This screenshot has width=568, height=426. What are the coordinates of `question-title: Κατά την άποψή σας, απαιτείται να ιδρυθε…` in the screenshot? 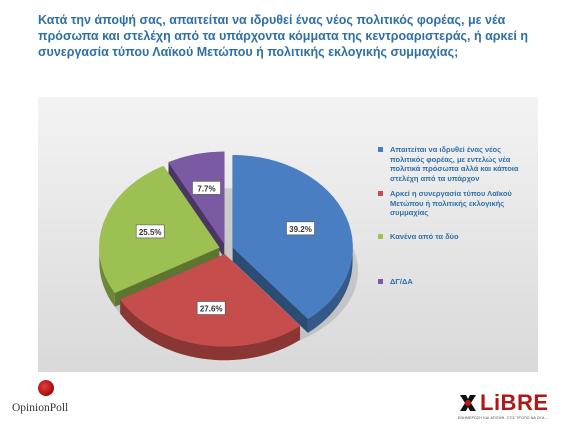 It's located at (283, 36).